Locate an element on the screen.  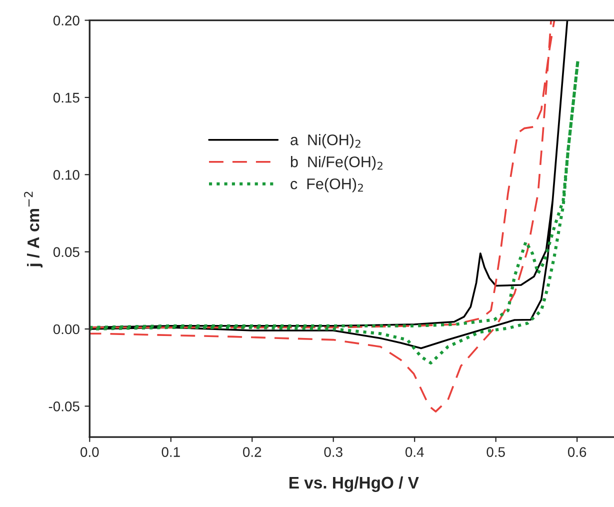
y-tick-label: 0.05 is located at coordinates (66, 252).